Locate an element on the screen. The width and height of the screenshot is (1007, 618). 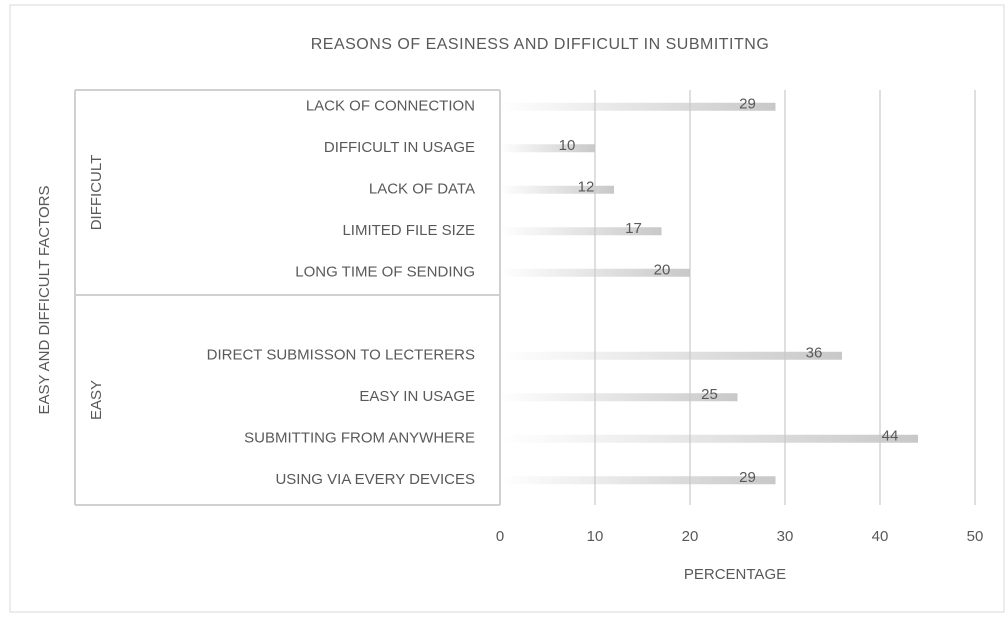
y-tick-label: DIFFICULT IN USAGE is located at coordinates (399, 147).